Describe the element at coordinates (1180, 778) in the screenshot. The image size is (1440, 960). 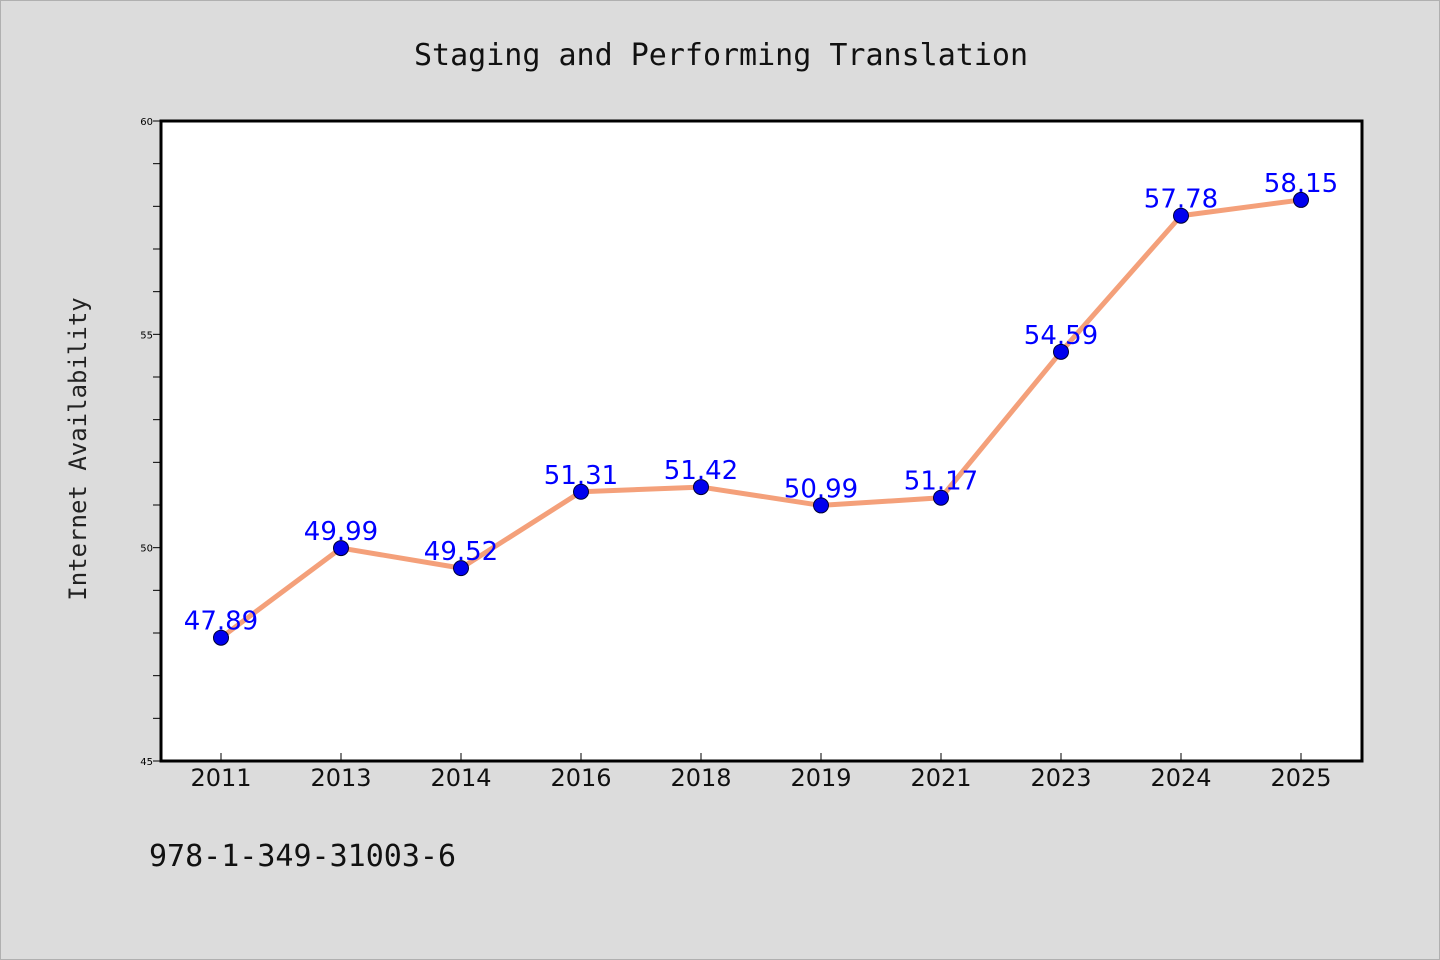
I see `x-tick-label: 2024` at that location.